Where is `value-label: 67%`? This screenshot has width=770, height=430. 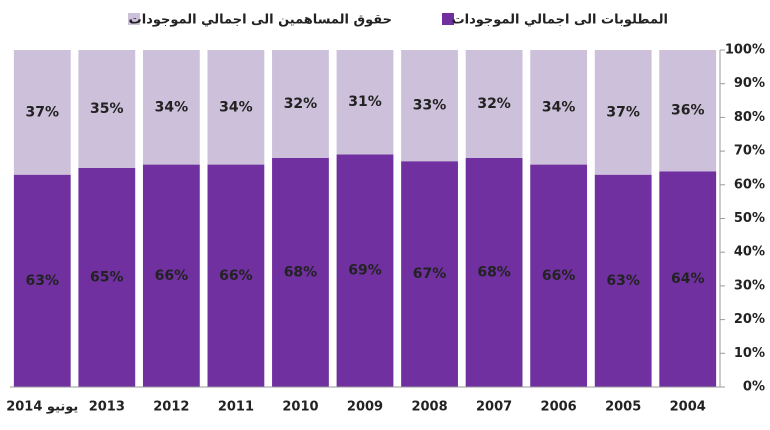 value-label: 67% is located at coordinates (430, 274).